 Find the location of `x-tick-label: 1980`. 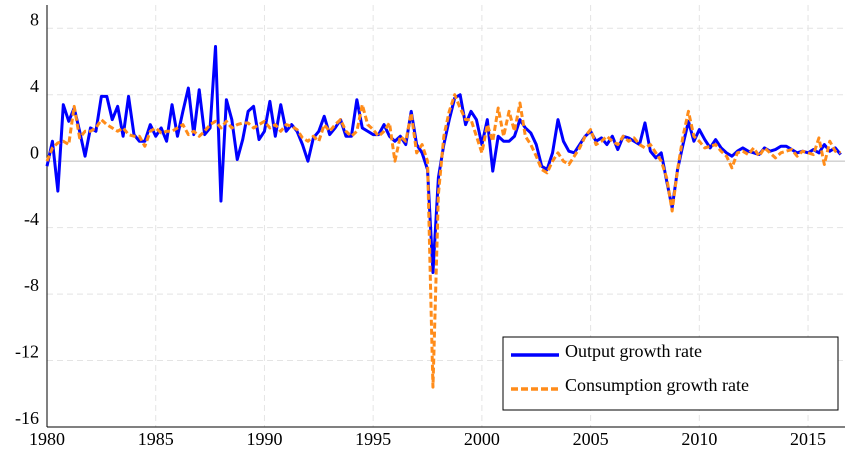

x-tick-label: 1980 is located at coordinates (47, 439).